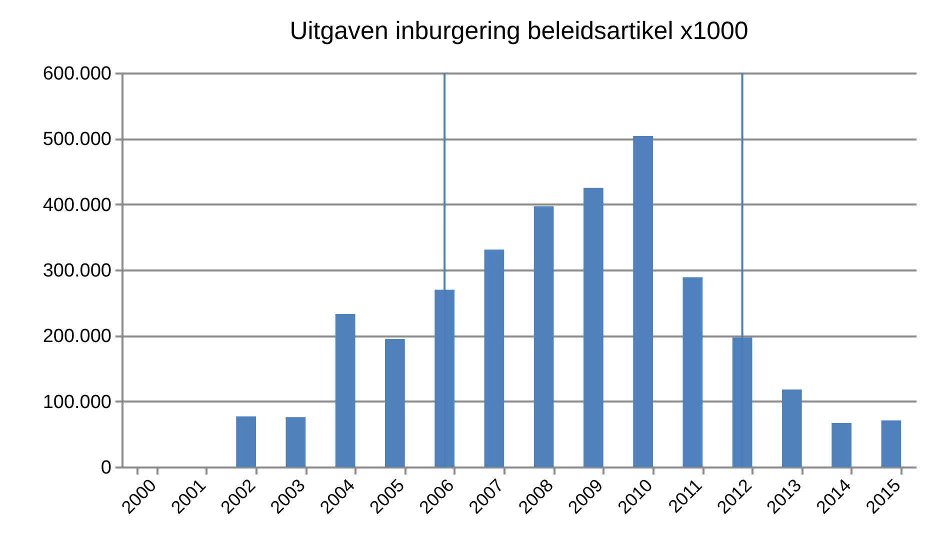  What do you see at coordinates (77, 337) in the screenshot?
I see `y-tick-label: 200.000` at bounding box center [77, 337].